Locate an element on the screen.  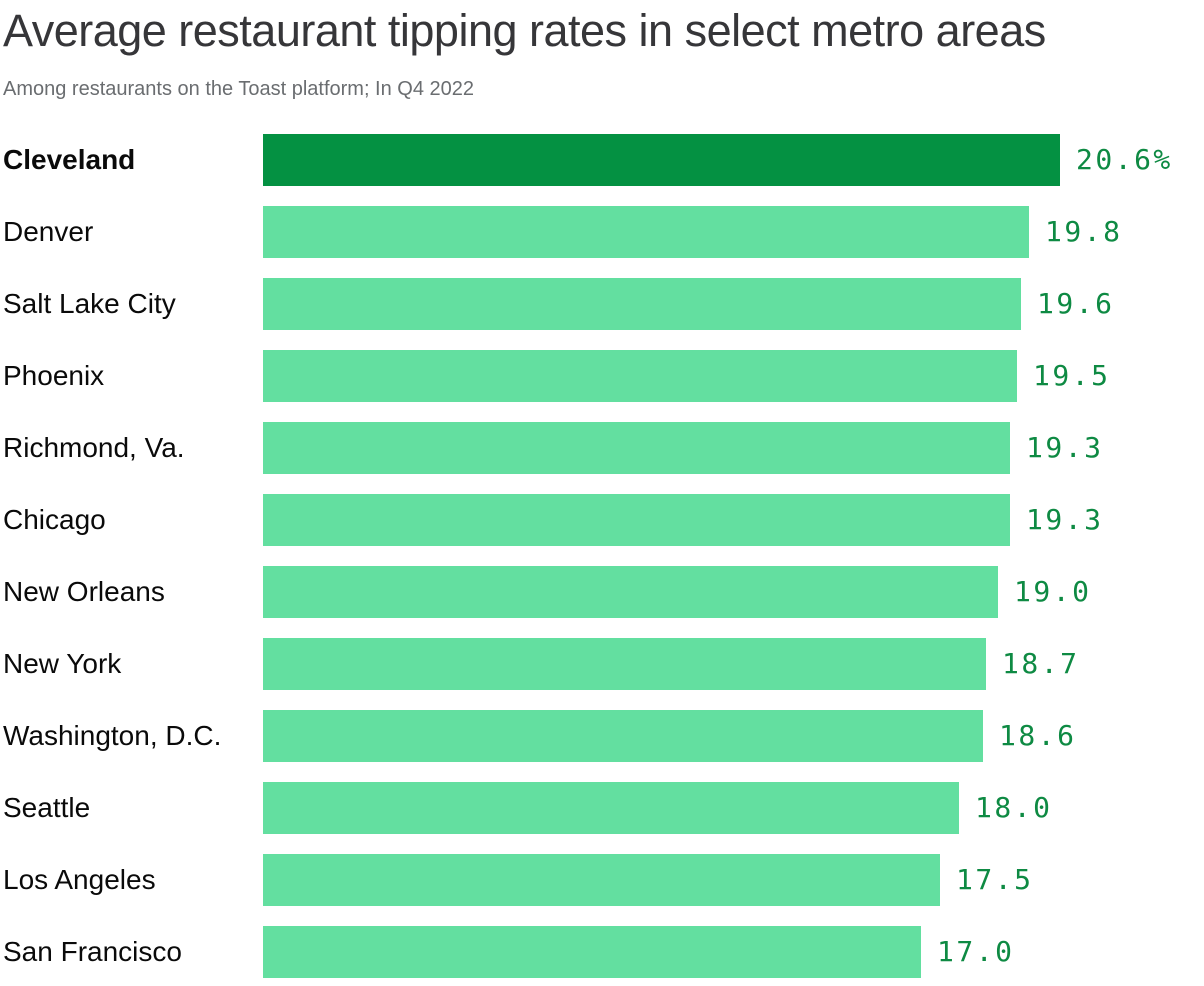
bar-row: Richmond, Va. 19.3 is located at coordinates (602, 447).